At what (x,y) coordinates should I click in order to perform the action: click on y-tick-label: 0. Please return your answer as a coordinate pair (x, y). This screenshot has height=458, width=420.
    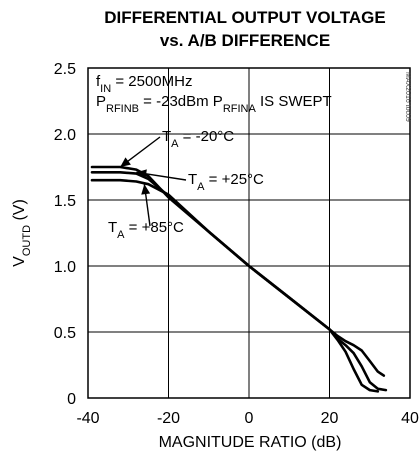
    Looking at the image, I should click on (71, 399).